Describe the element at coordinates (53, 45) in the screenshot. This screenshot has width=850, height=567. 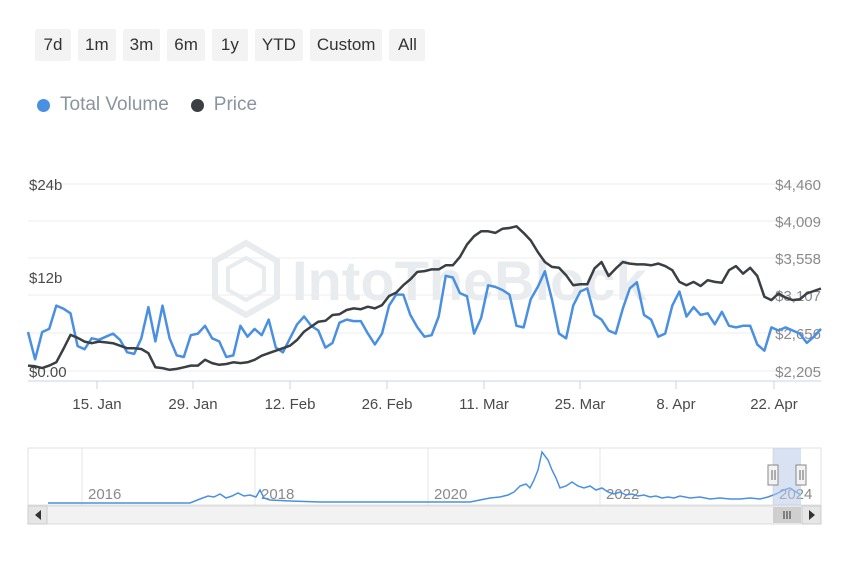
I see `range-button-7d: 7d` at that location.